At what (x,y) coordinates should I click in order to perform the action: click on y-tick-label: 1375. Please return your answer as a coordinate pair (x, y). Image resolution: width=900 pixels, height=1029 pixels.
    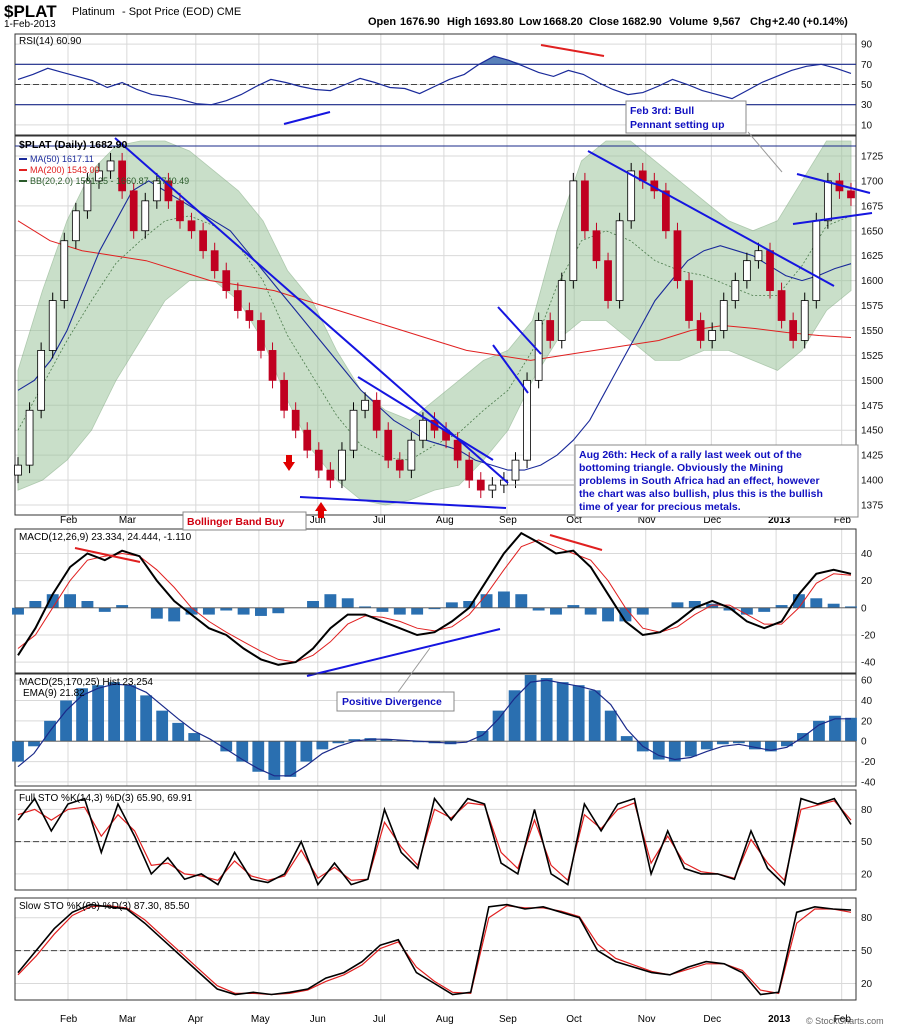
    Looking at the image, I should click on (872, 506).